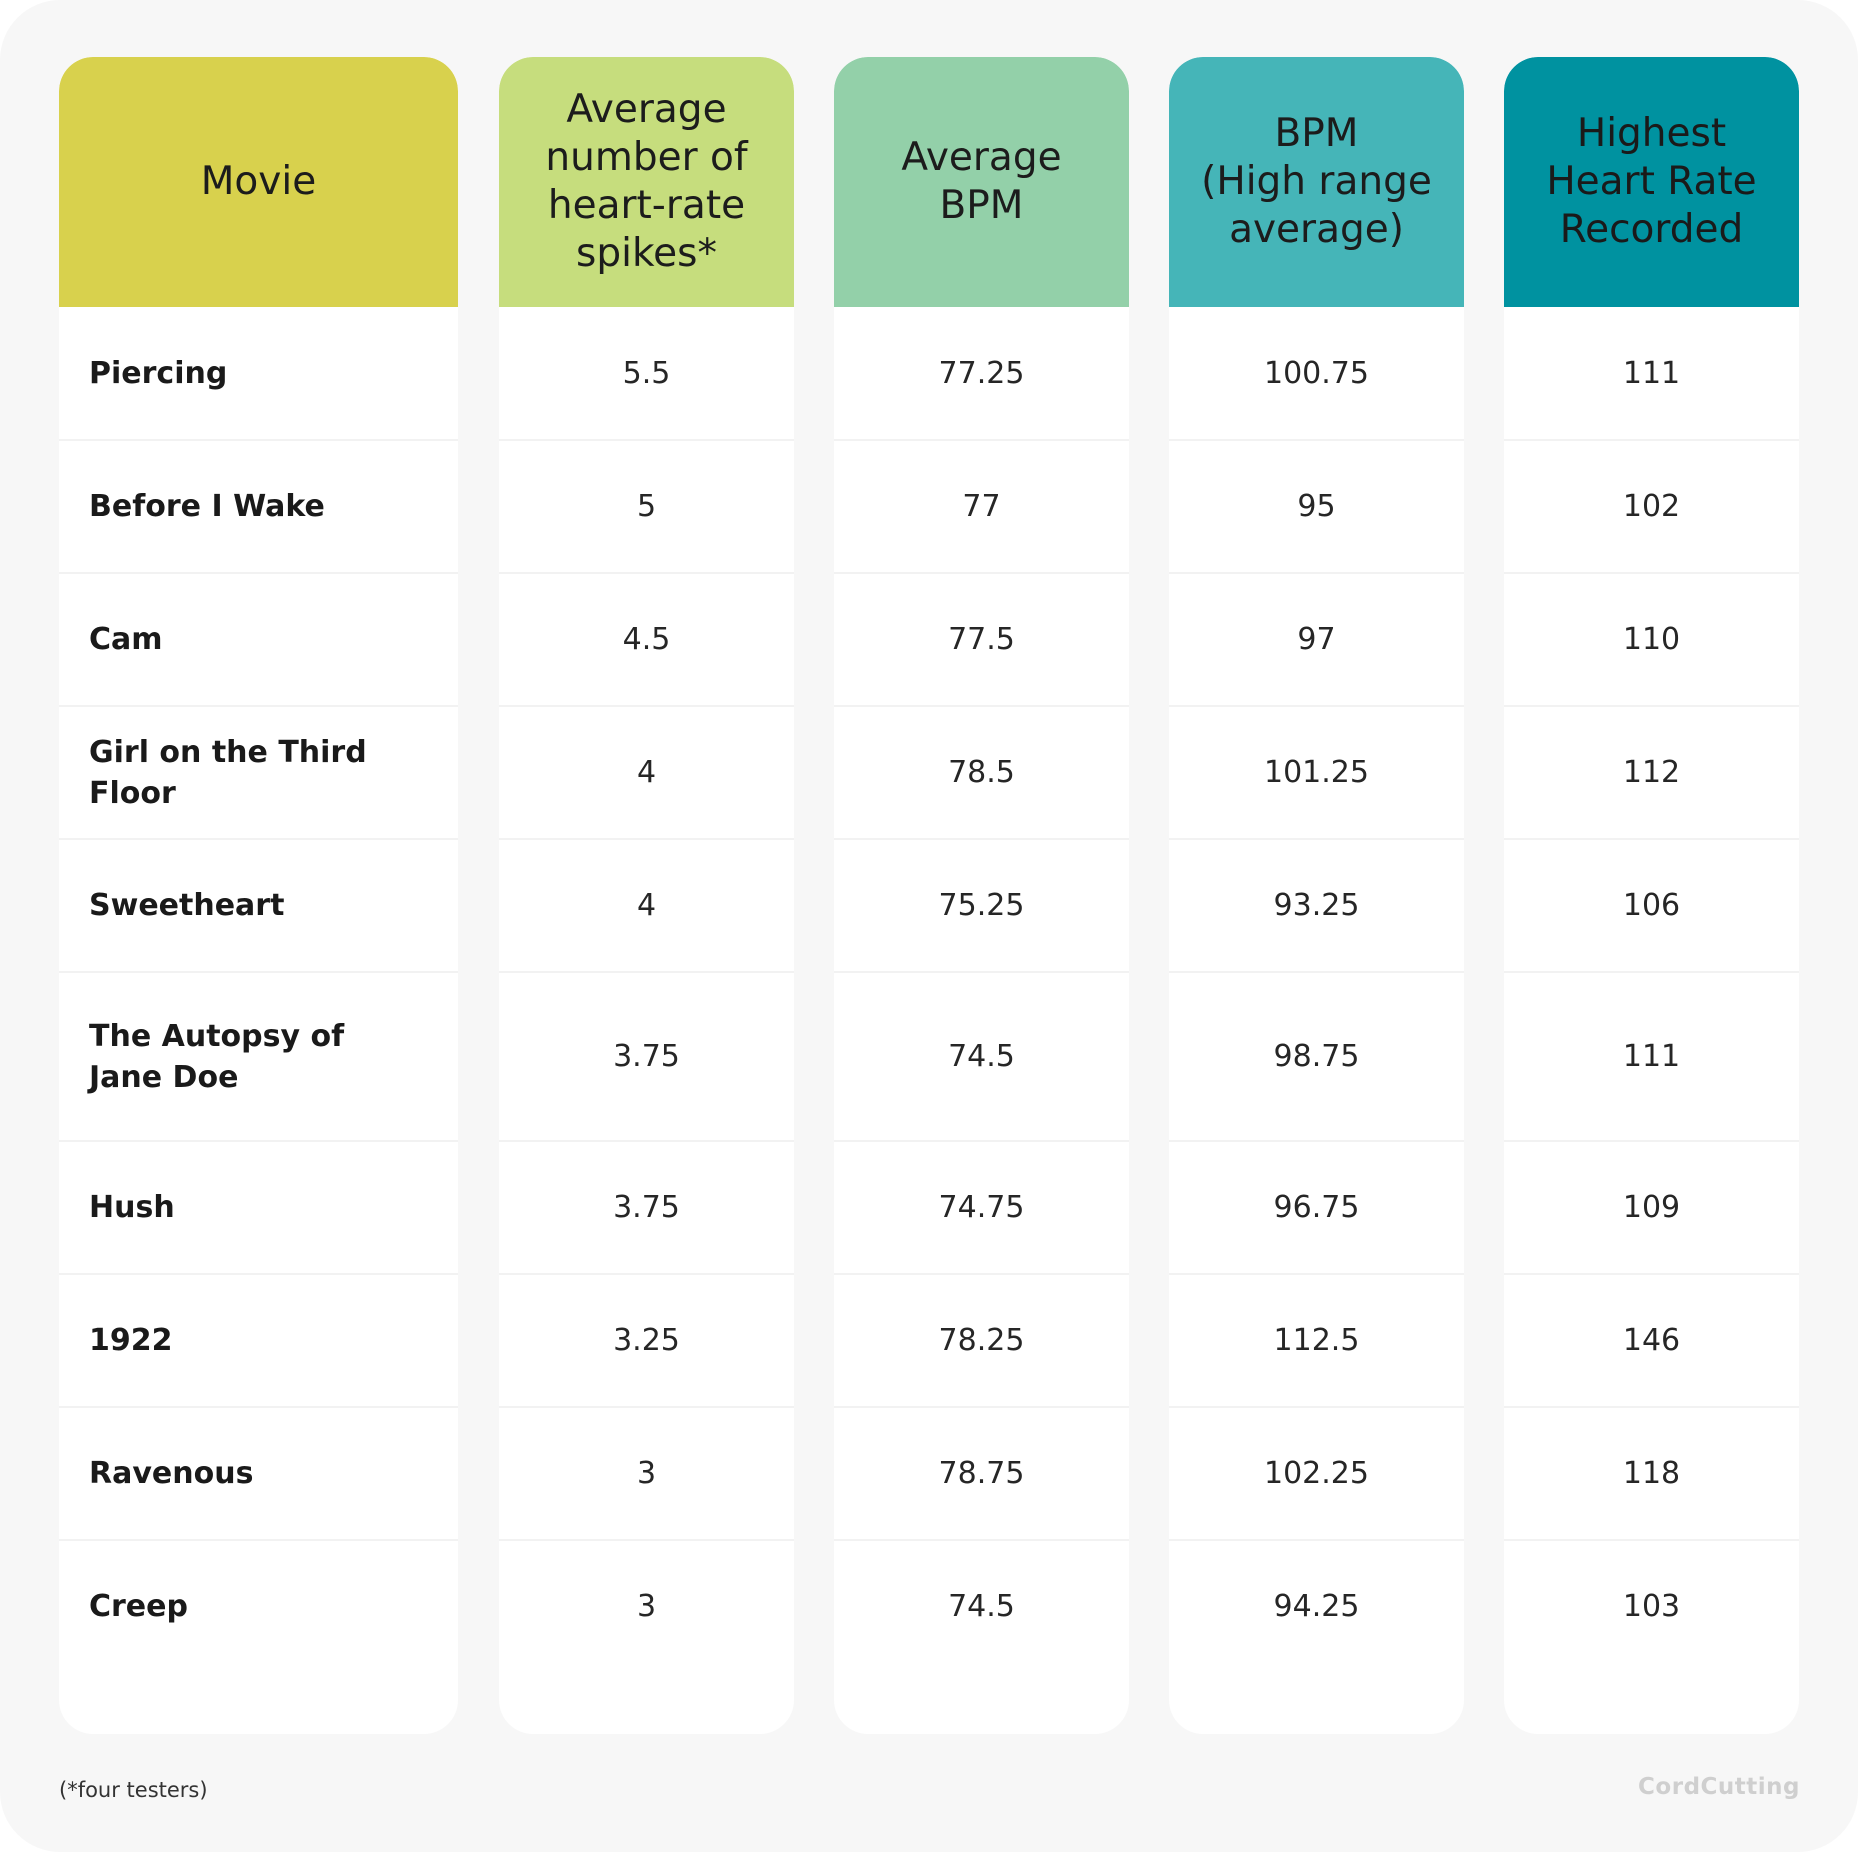  What do you see at coordinates (1316, 639) in the screenshot?
I see `cell-high-range: 97` at bounding box center [1316, 639].